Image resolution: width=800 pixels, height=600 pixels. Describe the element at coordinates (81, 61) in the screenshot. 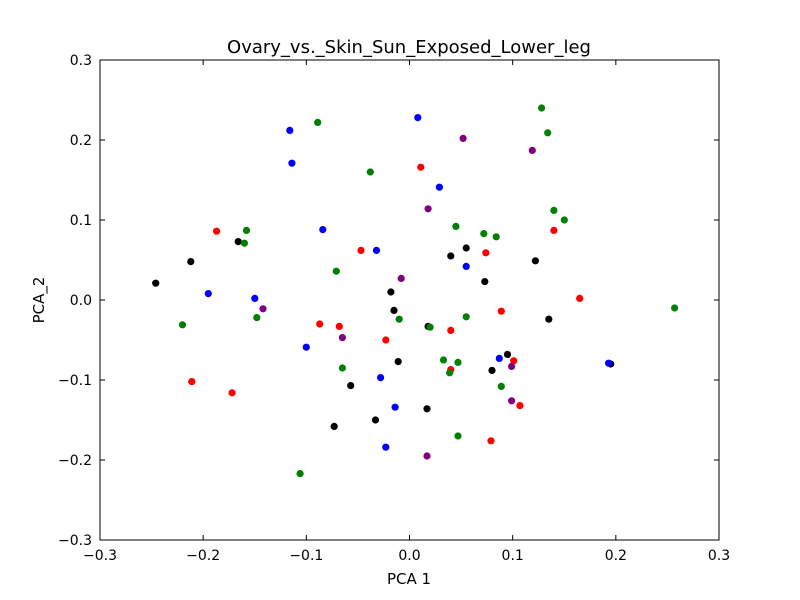

I see `y-tick-label: 0.3` at that location.